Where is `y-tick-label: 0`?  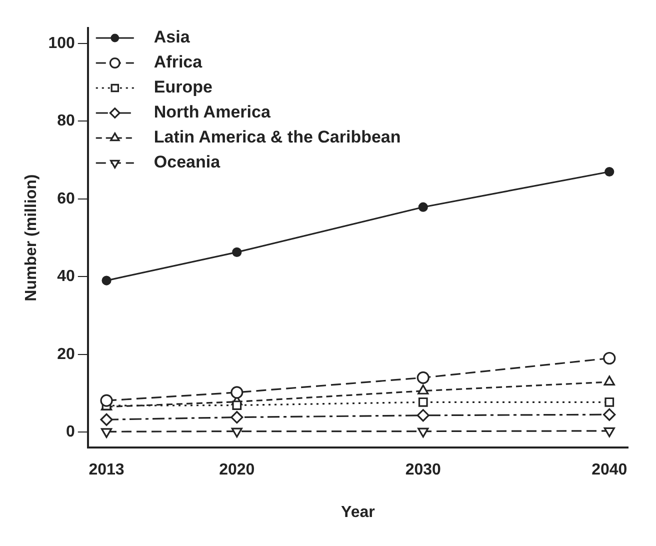
y-tick-label: 0 is located at coordinates (70, 431).